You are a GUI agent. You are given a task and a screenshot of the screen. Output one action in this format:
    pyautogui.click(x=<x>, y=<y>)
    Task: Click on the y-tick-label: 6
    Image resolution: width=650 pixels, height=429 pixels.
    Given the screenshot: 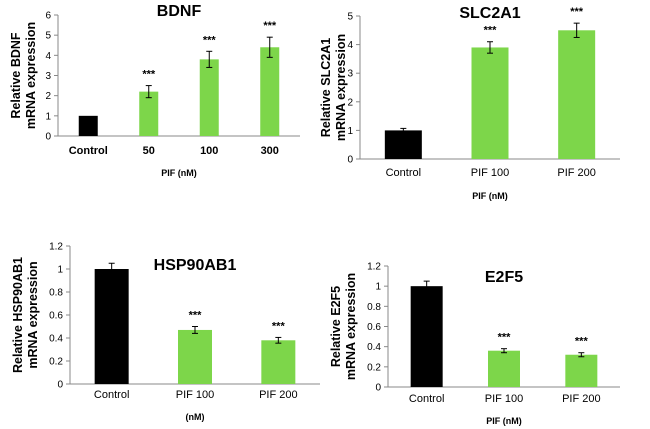 What is the action you would take?
    pyautogui.click(x=48, y=16)
    